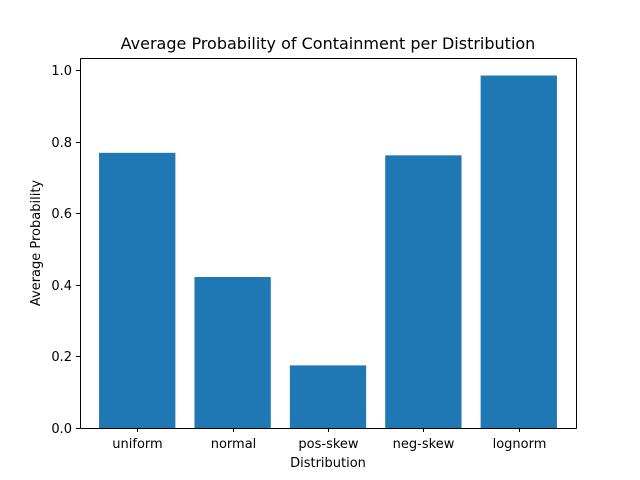 This screenshot has width=640, height=480. Describe the element at coordinates (423, 291) in the screenshot. I see `bar-neg-skew` at that location.